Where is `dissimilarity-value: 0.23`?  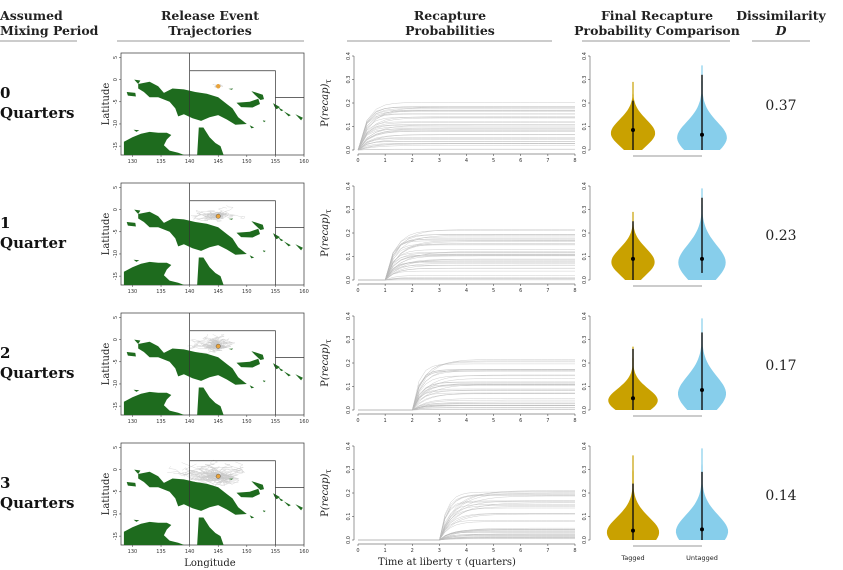 dissimilarity-value: 0.23 is located at coordinates (780, 236).